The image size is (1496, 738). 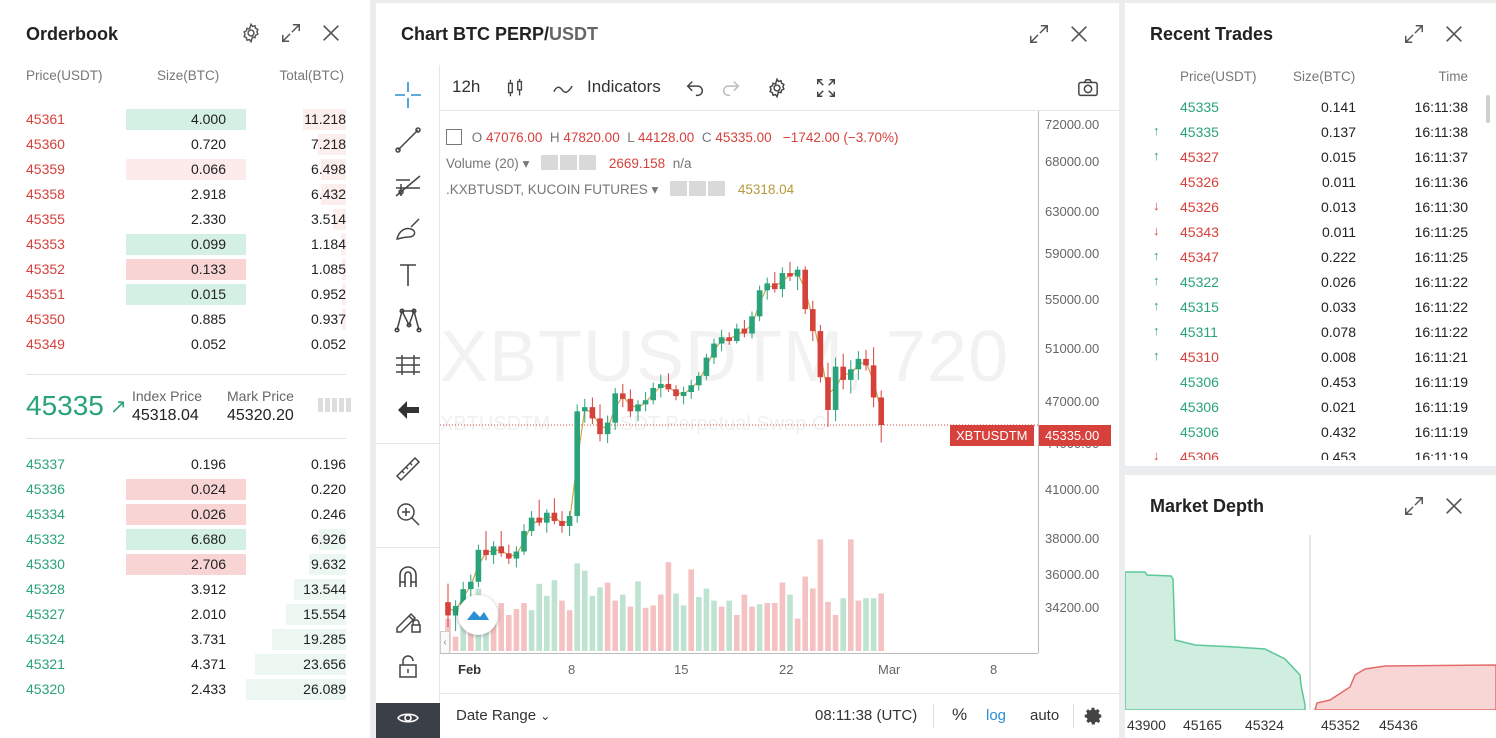 I want to click on depth-toggle, so click(x=336, y=405).